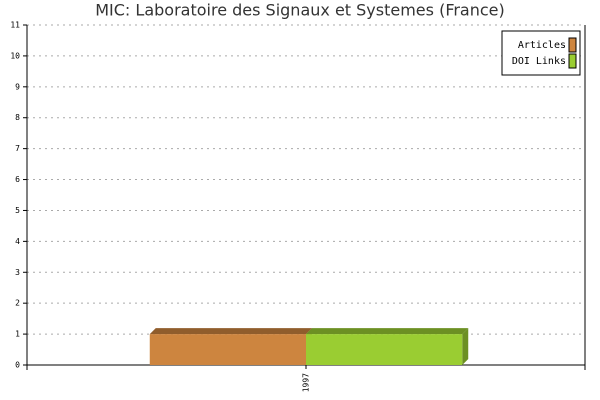  Describe the element at coordinates (17, 334) in the screenshot. I see `y-tick-label: 1` at that location.